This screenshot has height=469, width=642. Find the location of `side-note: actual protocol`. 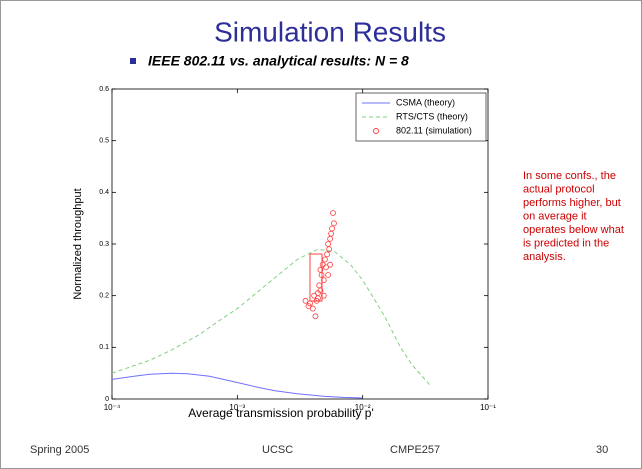

side-note: actual protocol is located at coordinates (559, 189).